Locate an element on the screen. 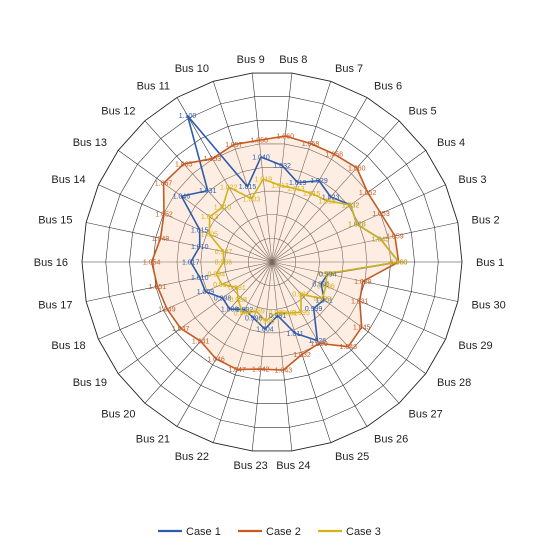  category-label: Bus 18 is located at coordinates (68, 346).